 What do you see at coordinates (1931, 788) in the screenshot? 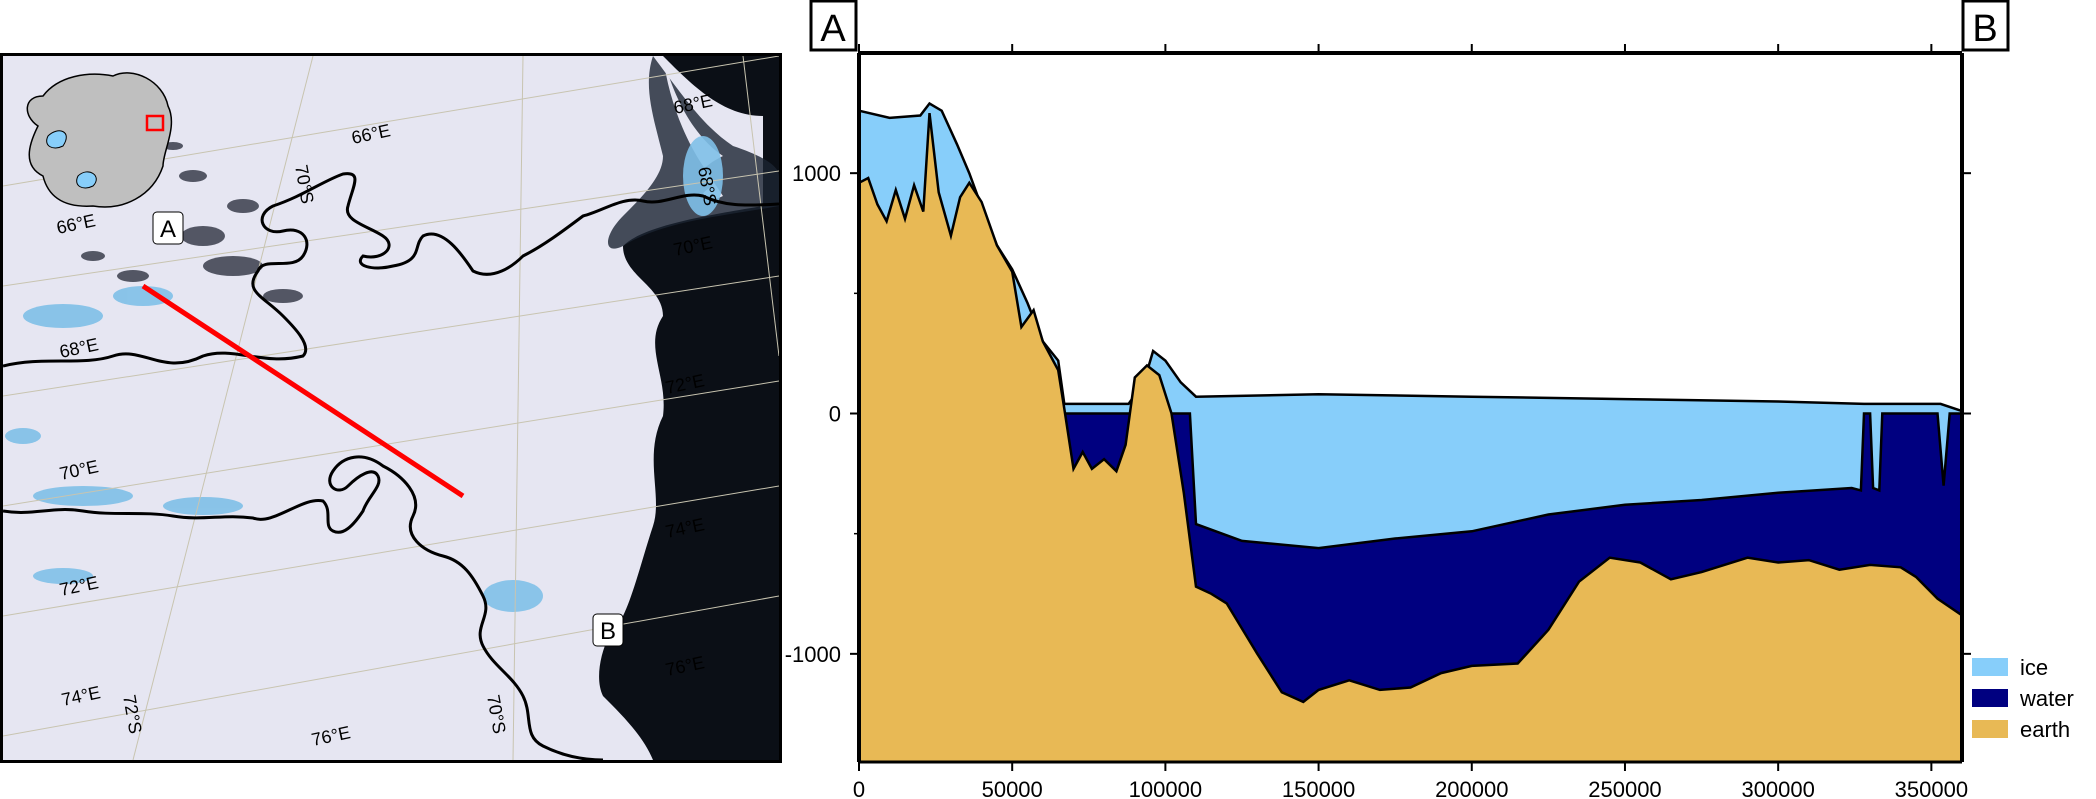
I see `x-tick-label: 350000` at bounding box center [1931, 788].